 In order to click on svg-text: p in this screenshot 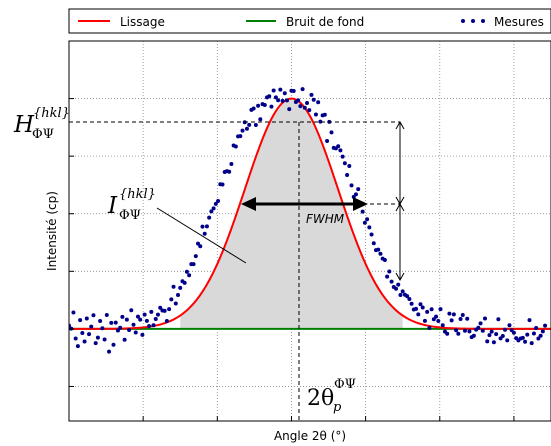, I will do `click(337, 407)`.